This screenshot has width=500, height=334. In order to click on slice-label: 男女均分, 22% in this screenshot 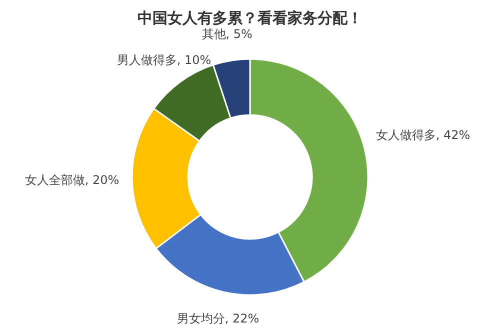, I will do `click(218, 318)`.